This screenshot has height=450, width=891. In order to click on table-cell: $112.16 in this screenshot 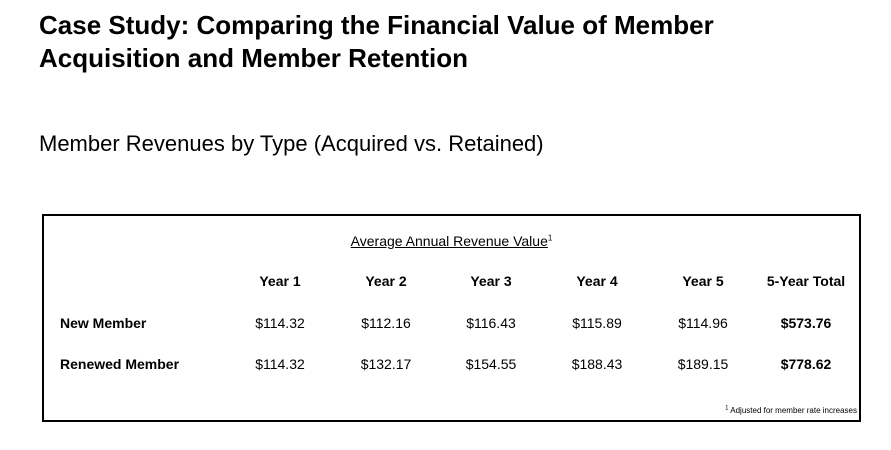, I will do `click(386, 323)`.